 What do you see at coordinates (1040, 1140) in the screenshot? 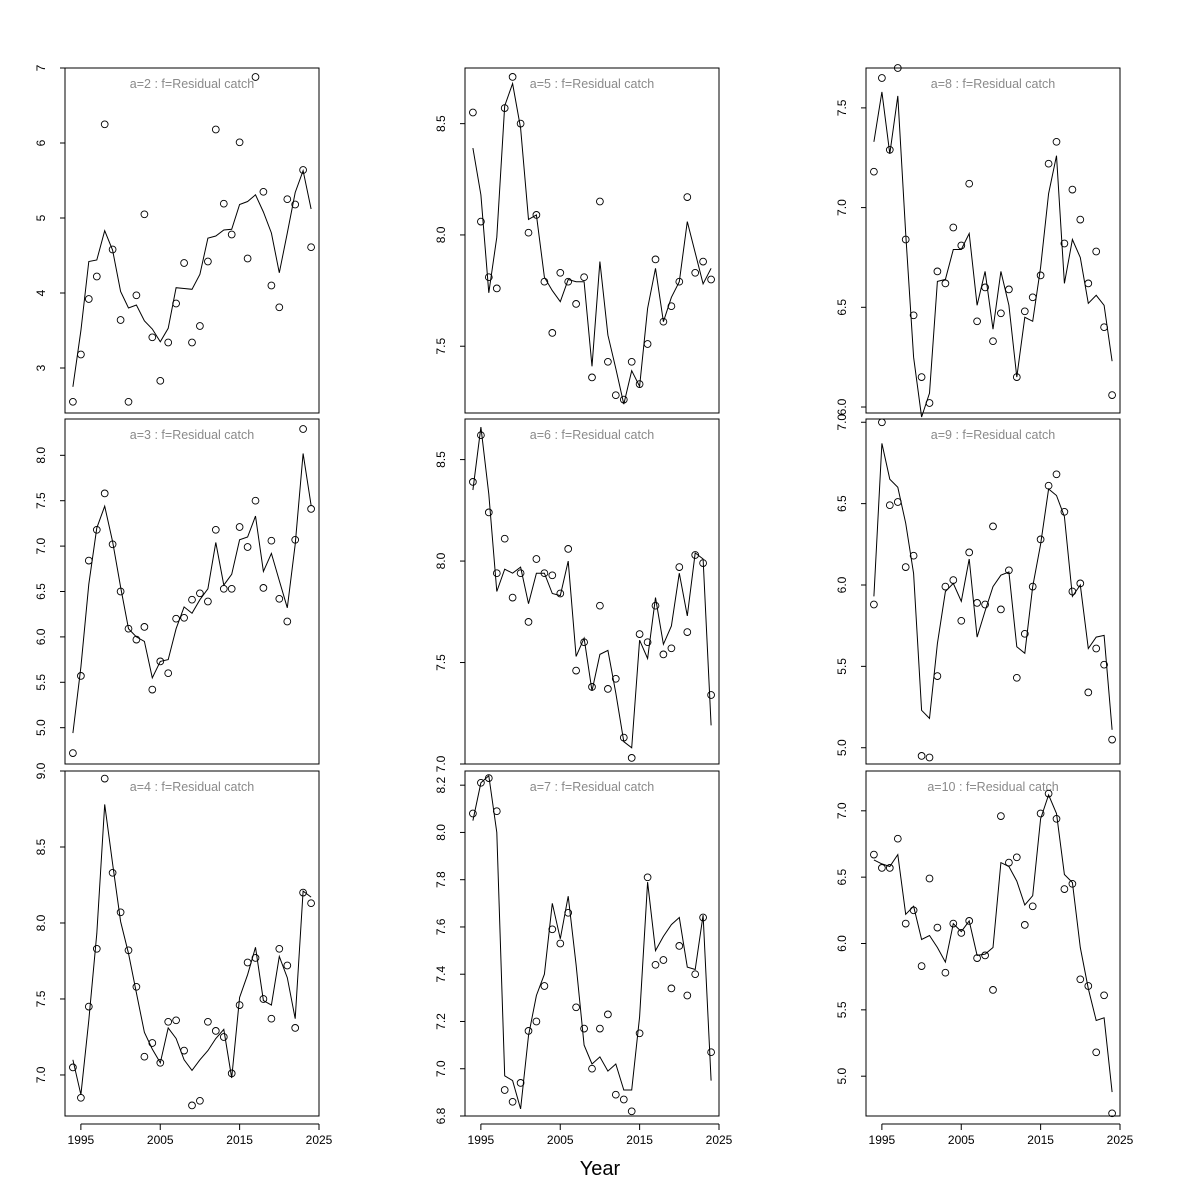
I see `x-tick-label: 2015` at bounding box center [1040, 1140].